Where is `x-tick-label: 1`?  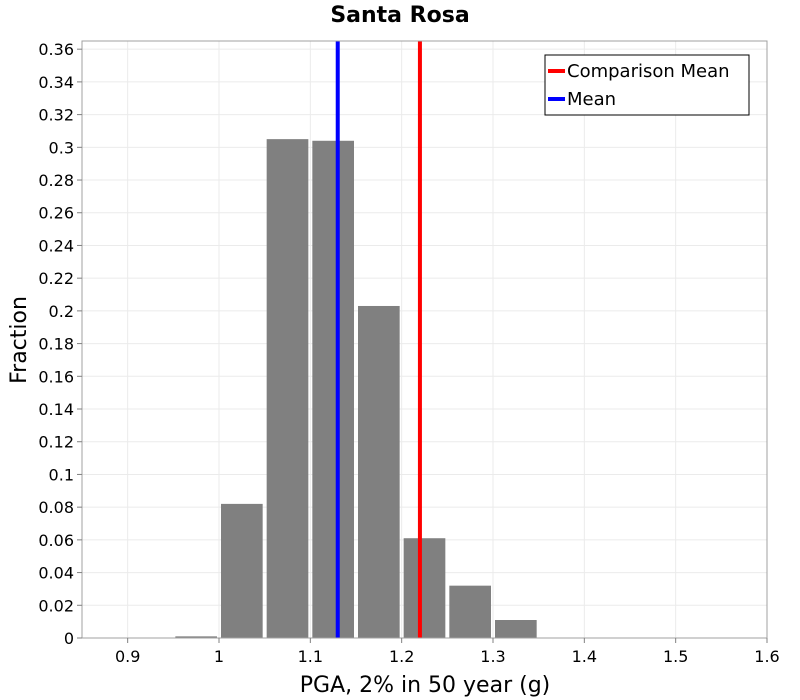 x-tick-label: 1 is located at coordinates (219, 656).